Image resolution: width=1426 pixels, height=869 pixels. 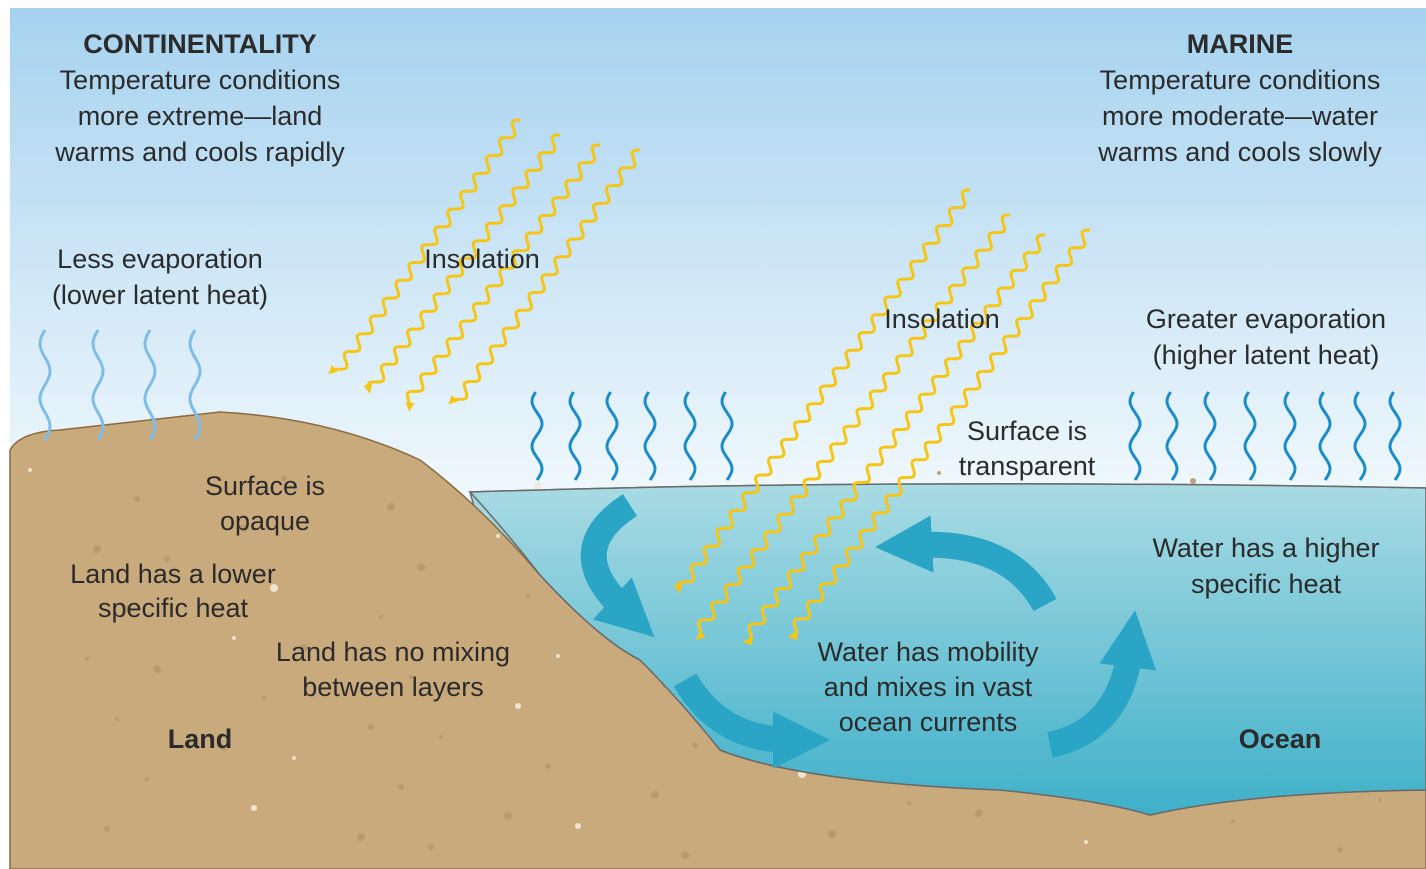 I want to click on description: warms and cools slowly, so click(x=1239, y=152).